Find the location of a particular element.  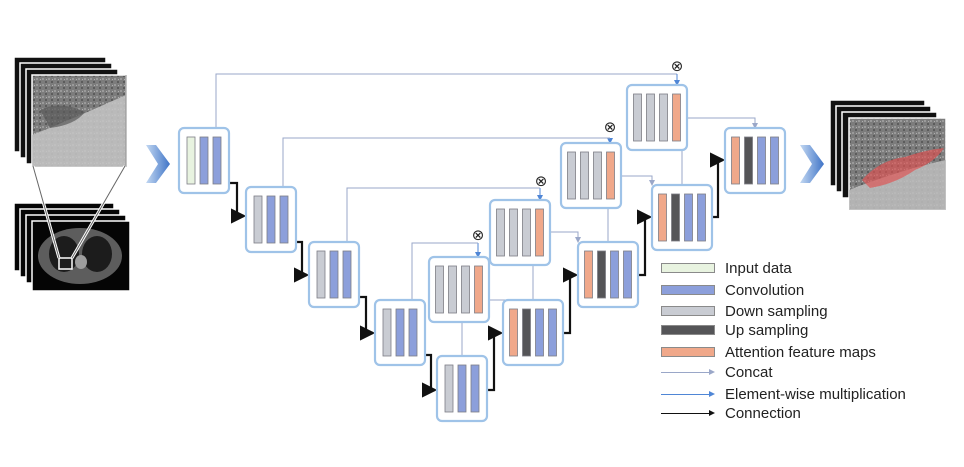

zoomed-patch-stack is located at coordinates (70, 112).